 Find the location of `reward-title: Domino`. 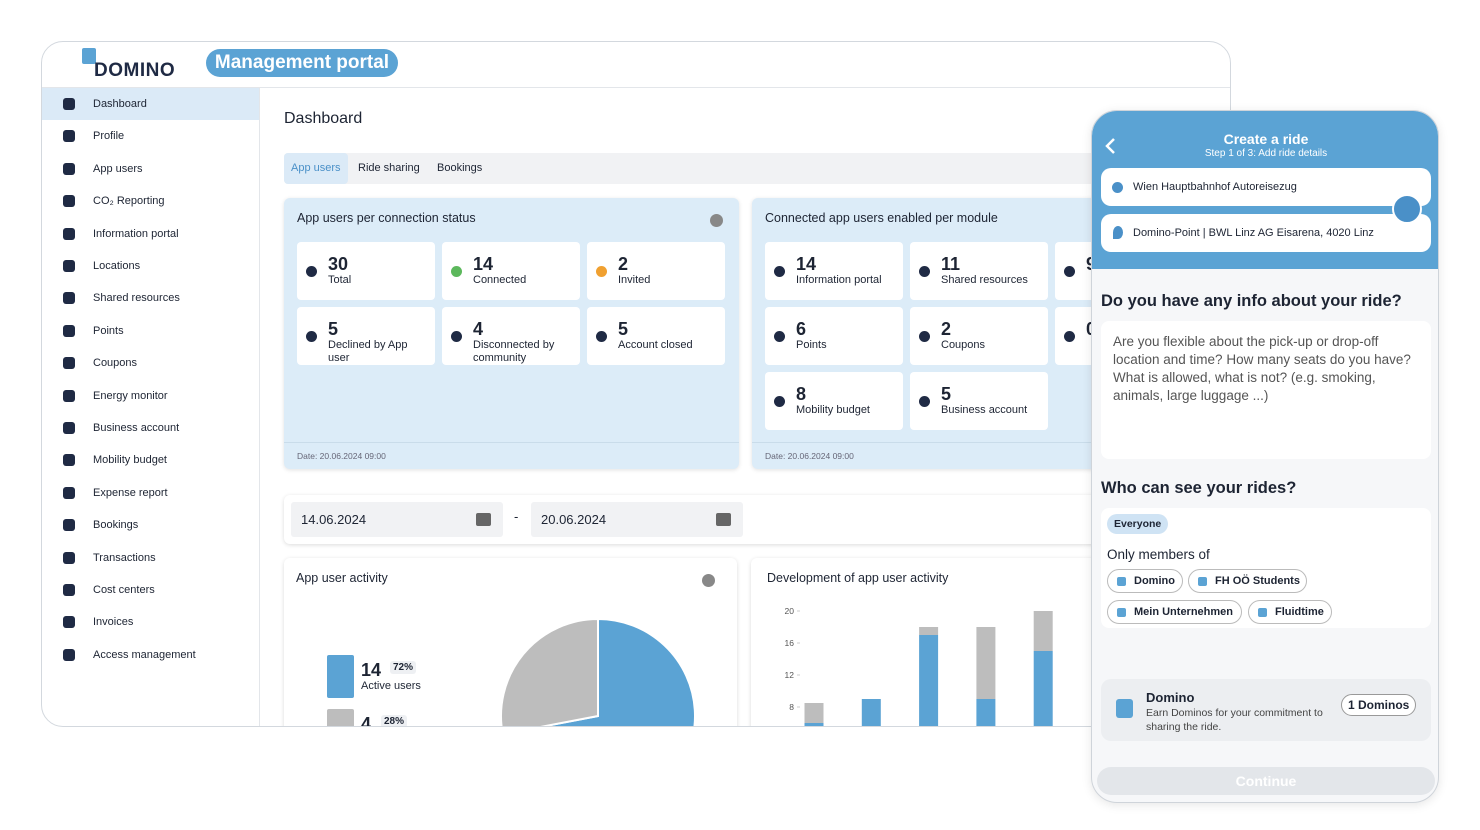

reward-title: Domino is located at coordinates (1170, 697).